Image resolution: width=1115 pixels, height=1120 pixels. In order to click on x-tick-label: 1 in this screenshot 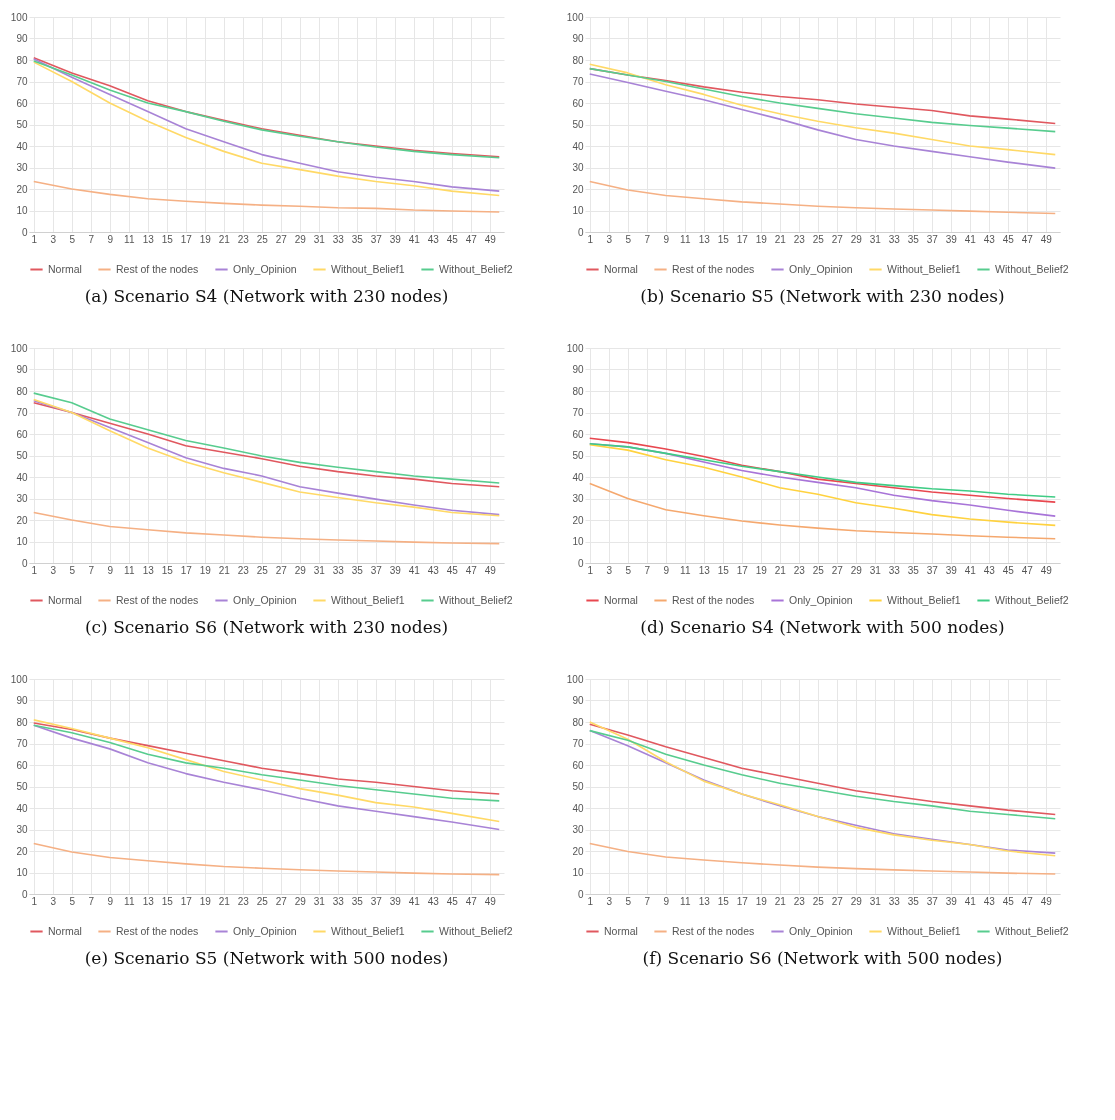, I will do `click(590, 570)`.